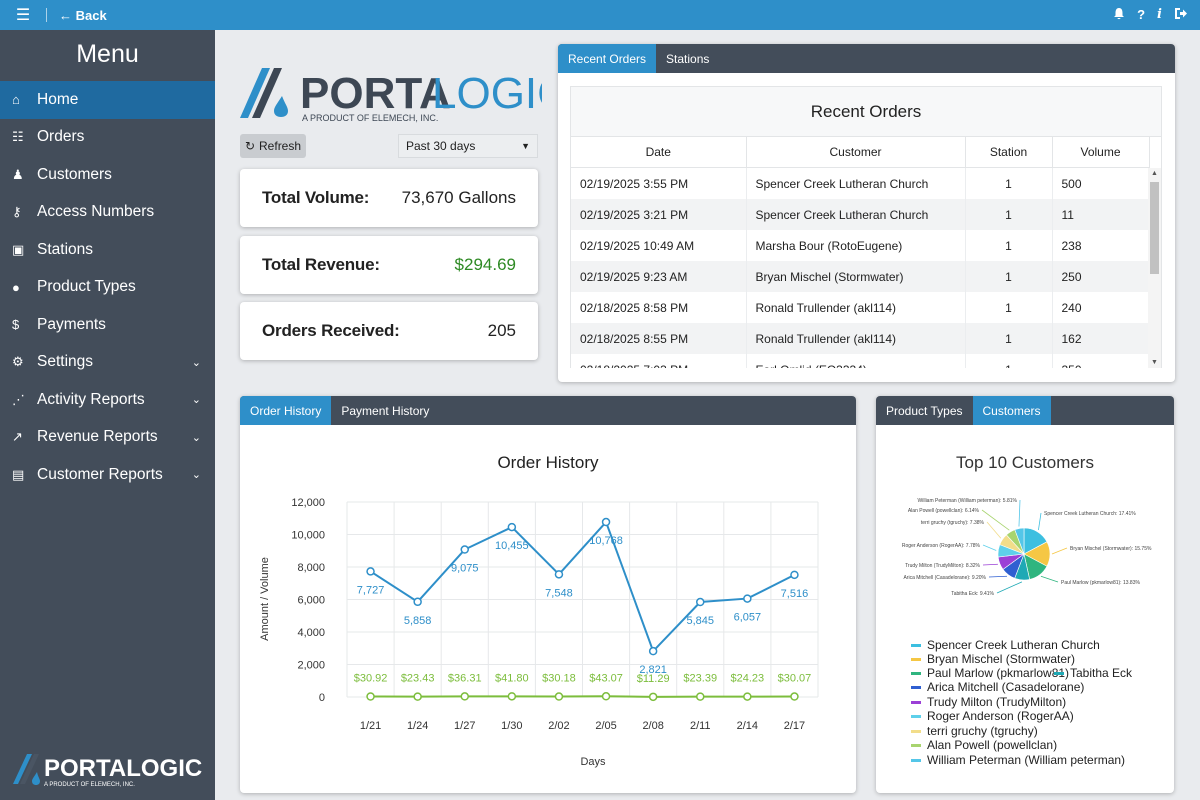 The image size is (1200, 800). I want to click on scrollbar-thumb, so click(1154, 228).